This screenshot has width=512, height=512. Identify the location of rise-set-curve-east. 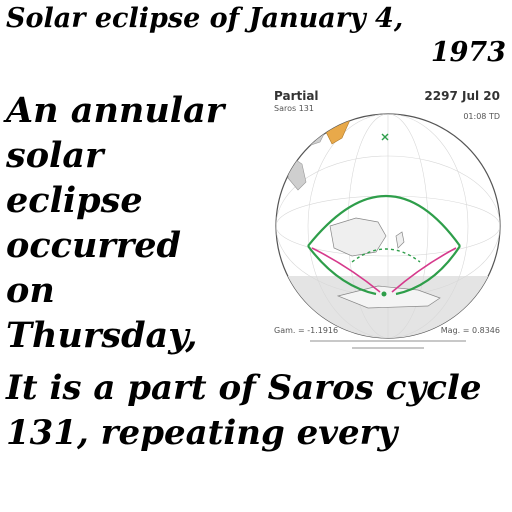
(424, 270).